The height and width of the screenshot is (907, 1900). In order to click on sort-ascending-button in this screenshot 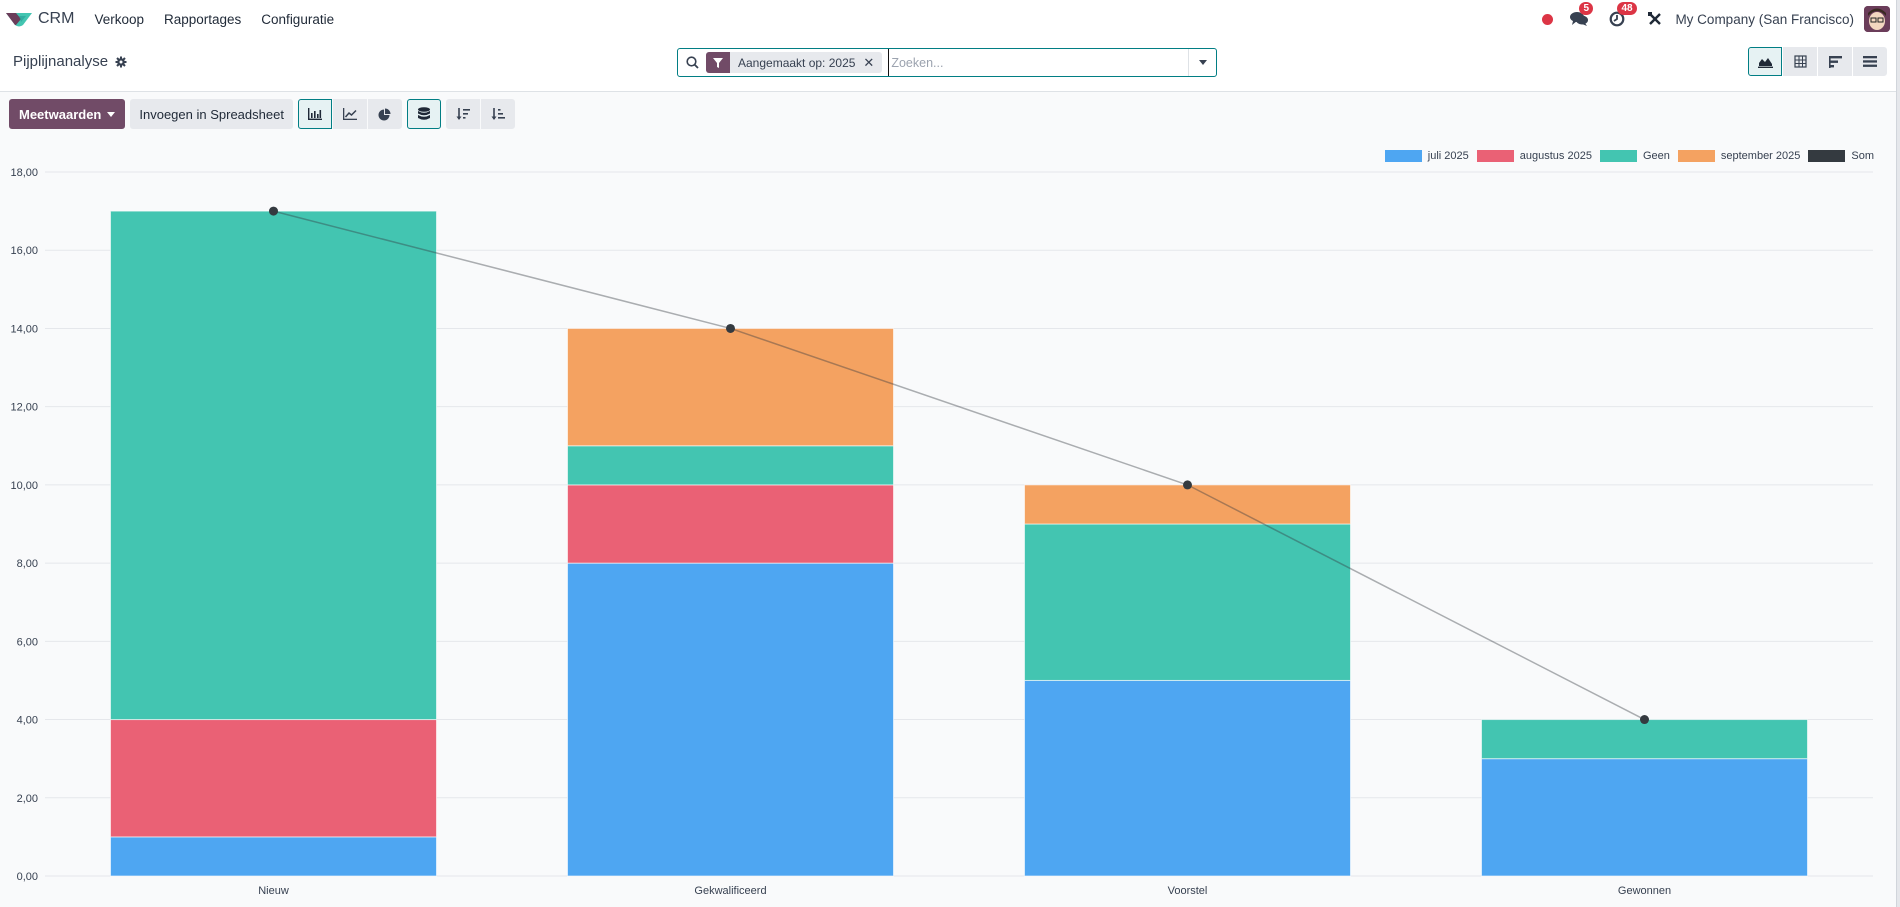, I will do `click(497, 114)`.